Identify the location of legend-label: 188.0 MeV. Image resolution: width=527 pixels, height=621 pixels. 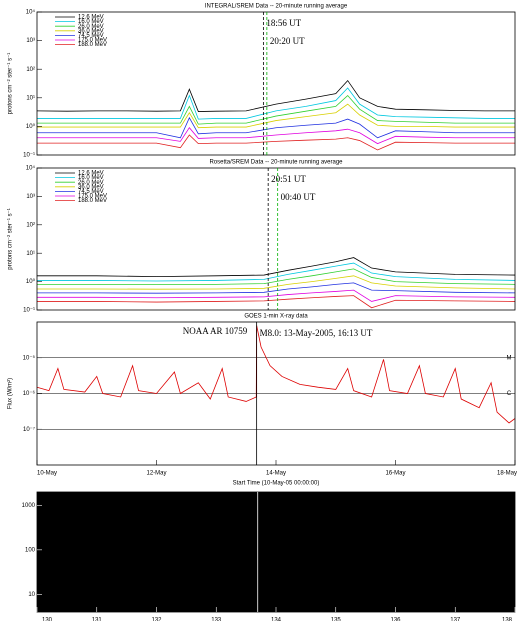
(92, 45).